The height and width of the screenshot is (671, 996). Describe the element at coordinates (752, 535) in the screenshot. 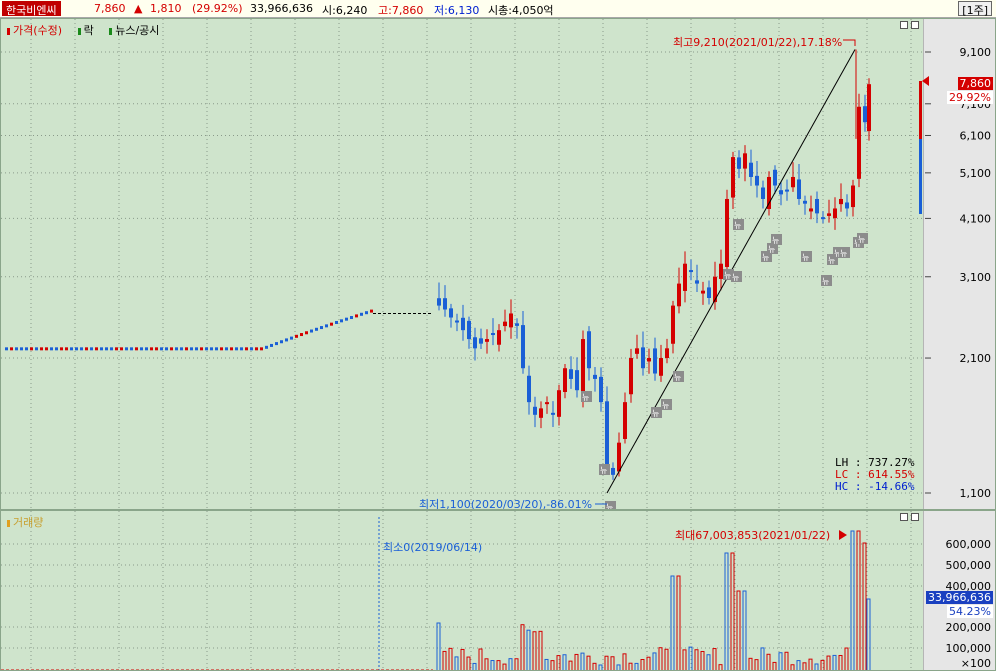

I see `volume-max-label: 최대67,003,853(2021/01/22)` at that location.